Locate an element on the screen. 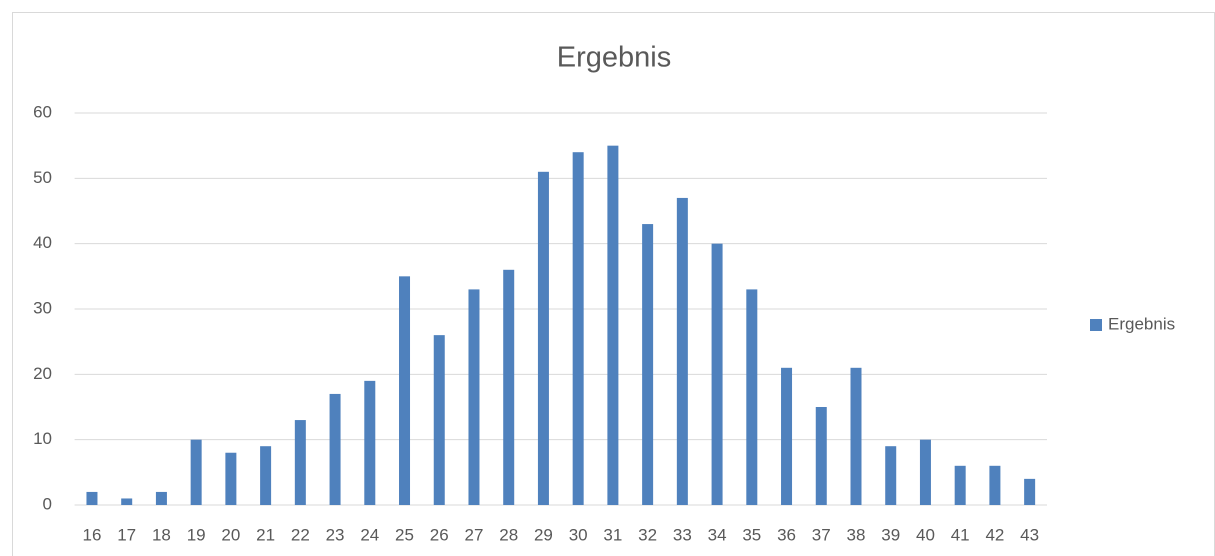 The height and width of the screenshot is (556, 1215). x-tick-label: 43 is located at coordinates (1029, 534).